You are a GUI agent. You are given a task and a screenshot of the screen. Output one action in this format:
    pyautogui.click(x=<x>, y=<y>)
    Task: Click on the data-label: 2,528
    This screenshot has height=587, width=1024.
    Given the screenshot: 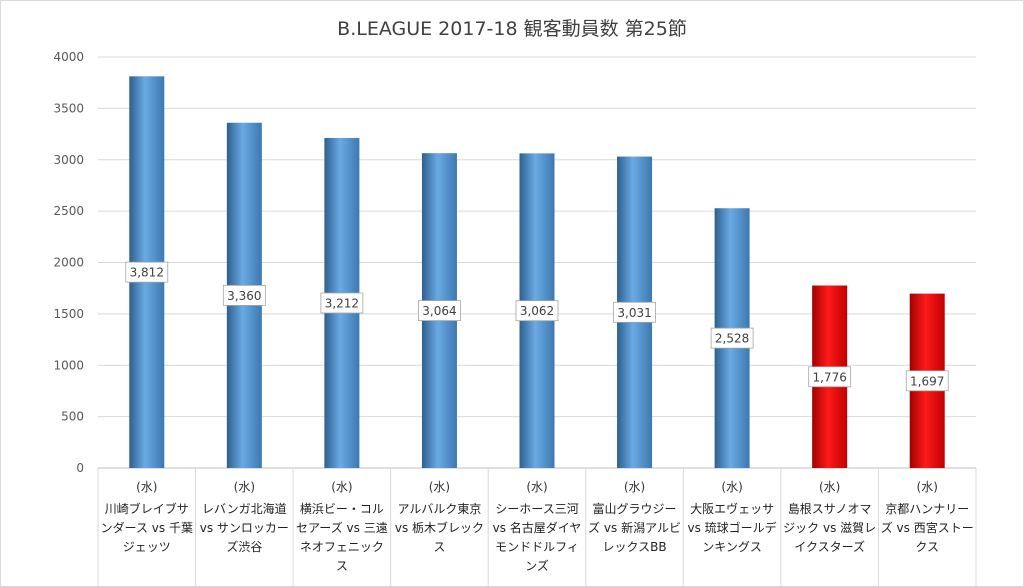 What is the action you would take?
    pyautogui.click(x=732, y=339)
    